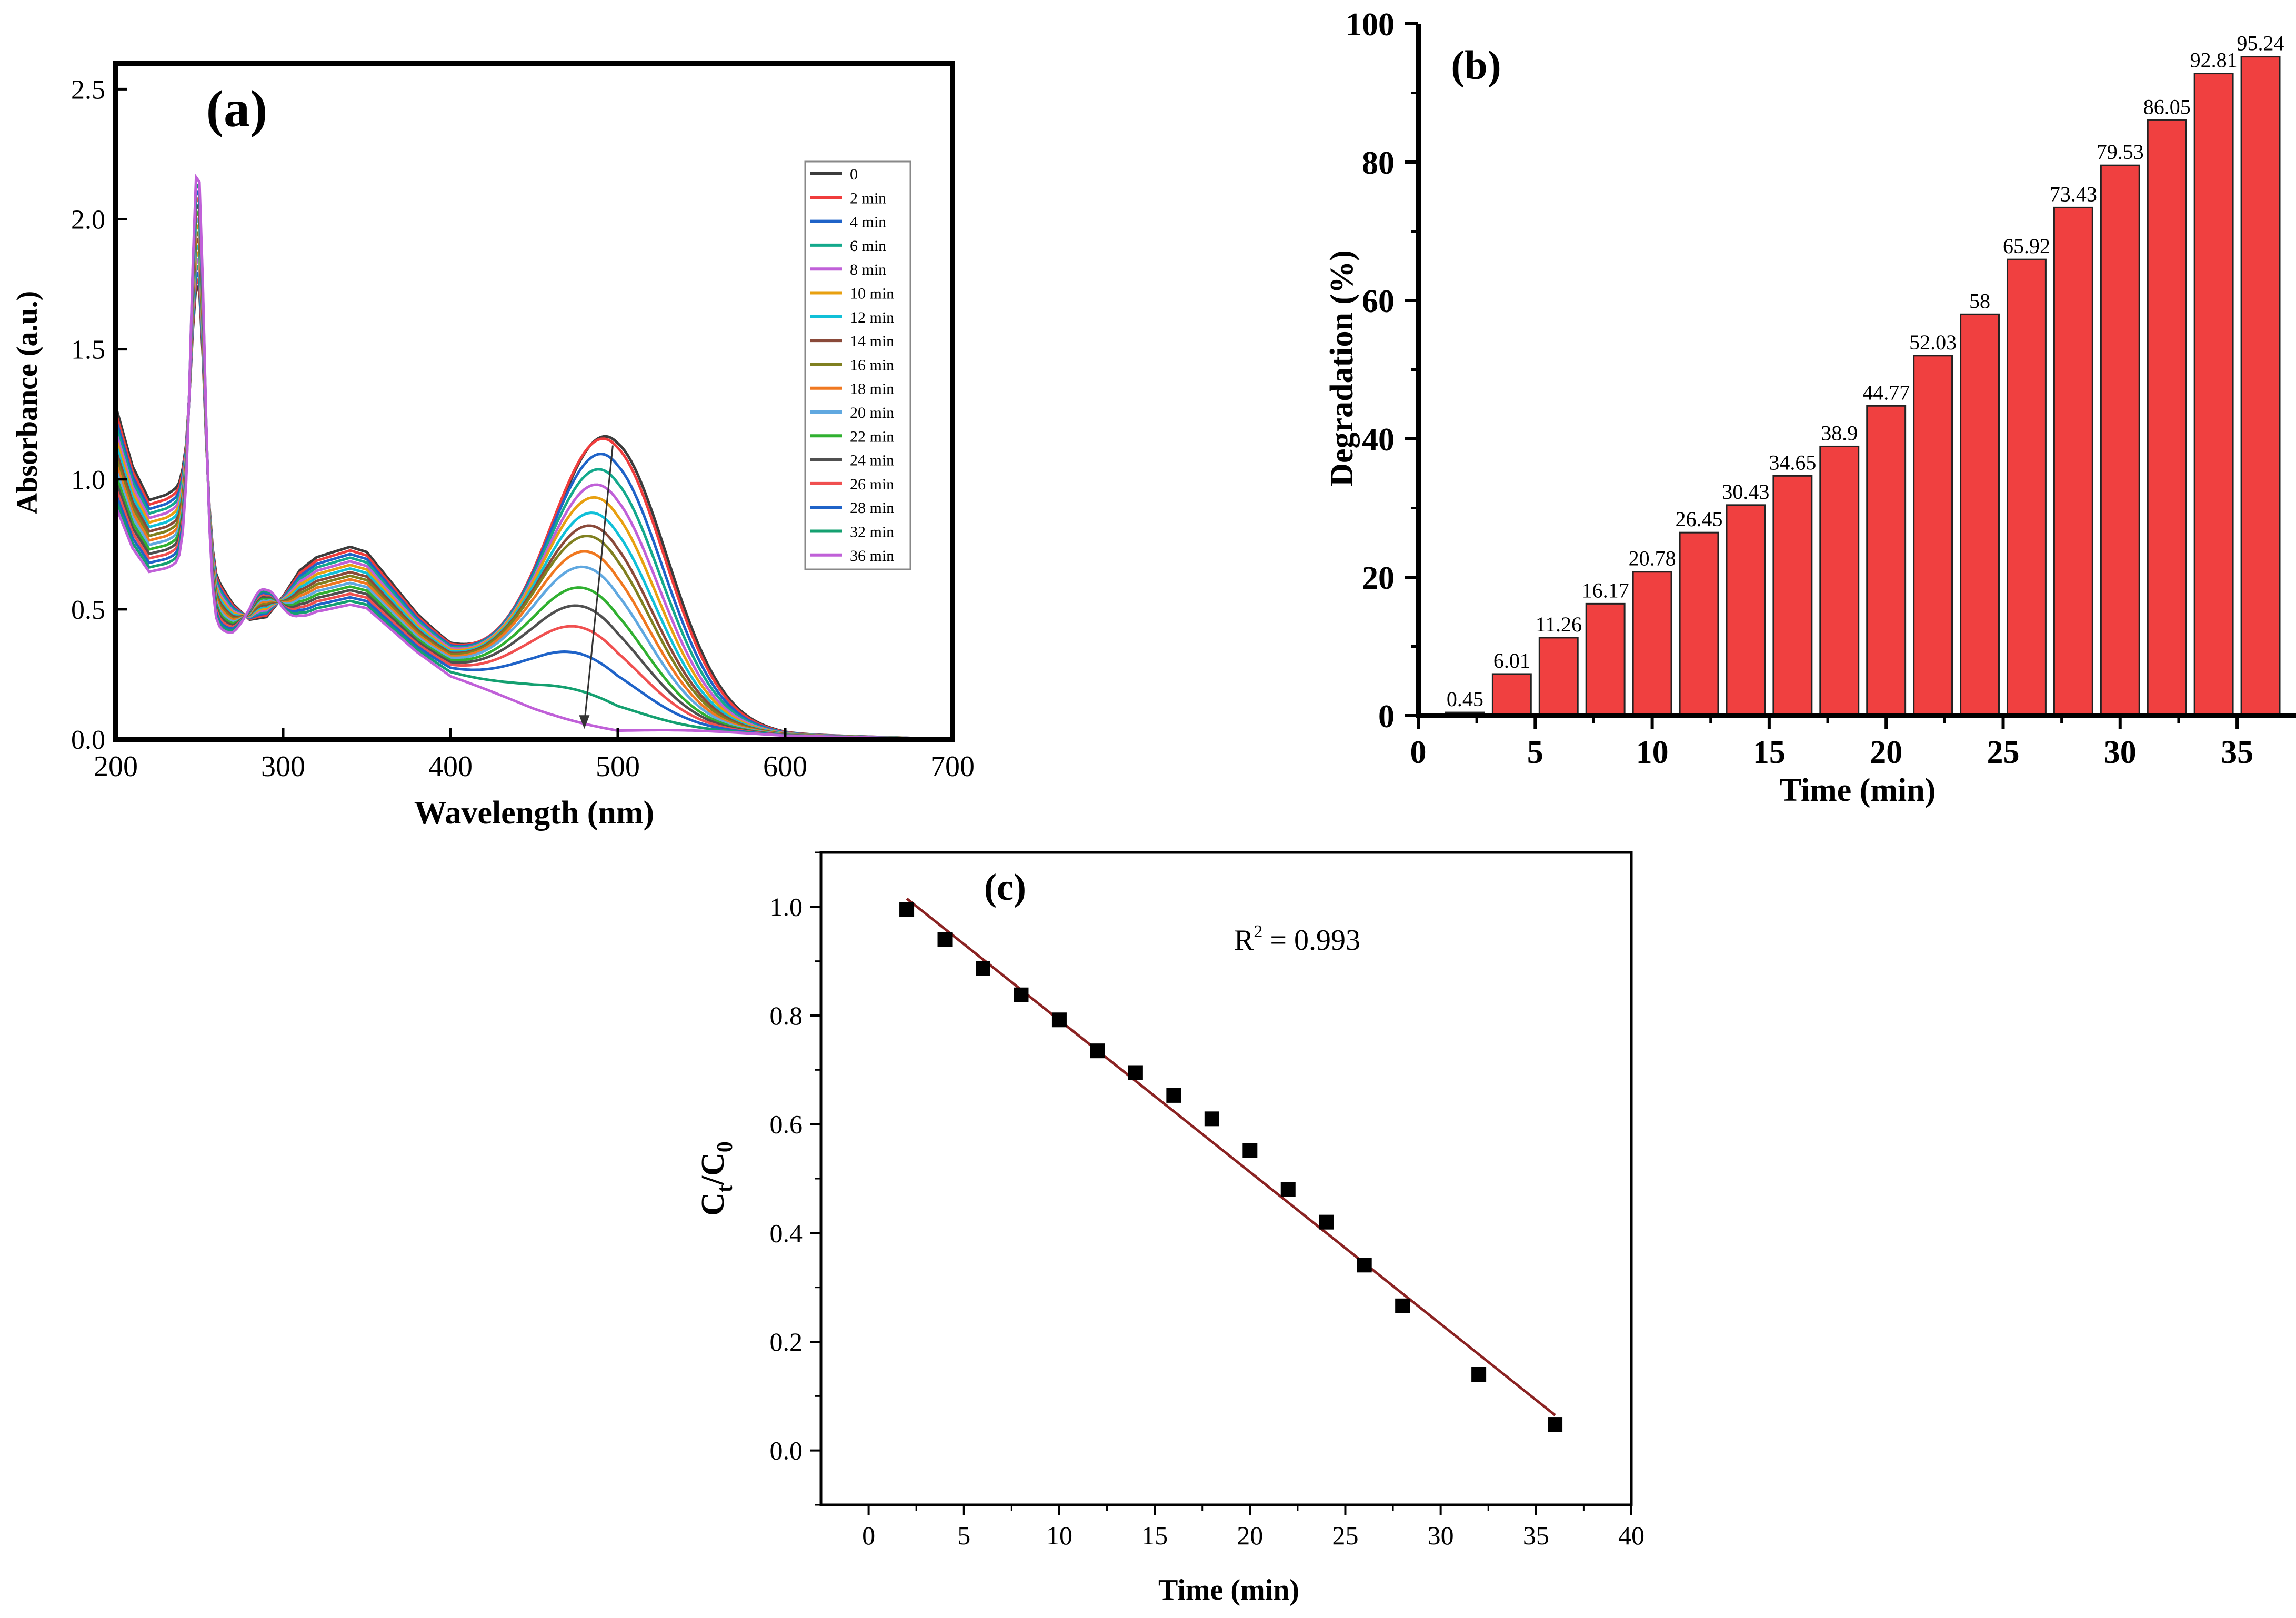  What do you see at coordinates (1378, 578) in the screenshot?
I see `y-tick-label: 20` at bounding box center [1378, 578].